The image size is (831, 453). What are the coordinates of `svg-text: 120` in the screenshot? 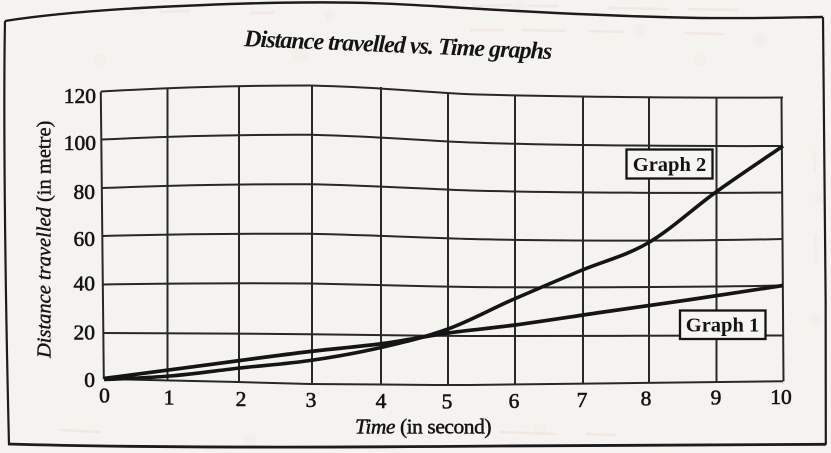 It's located at (80, 96).